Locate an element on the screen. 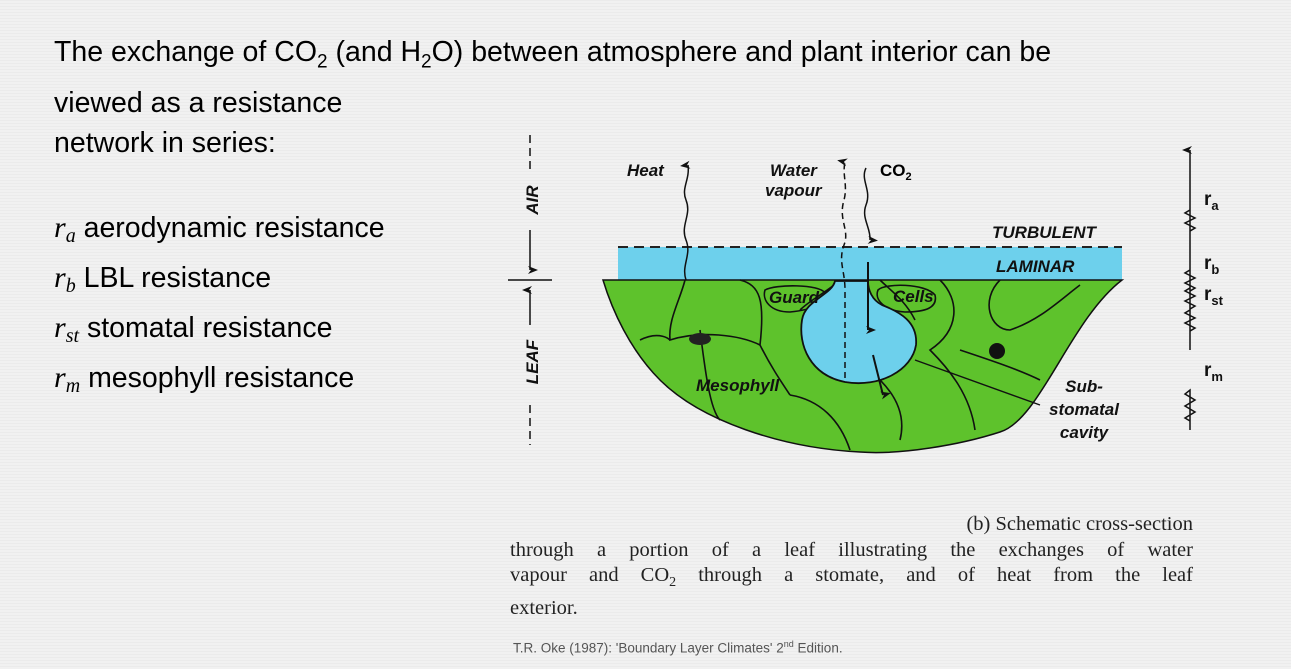 This screenshot has width=1291, height=669. cell-walls is located at coordinates (860, 365).